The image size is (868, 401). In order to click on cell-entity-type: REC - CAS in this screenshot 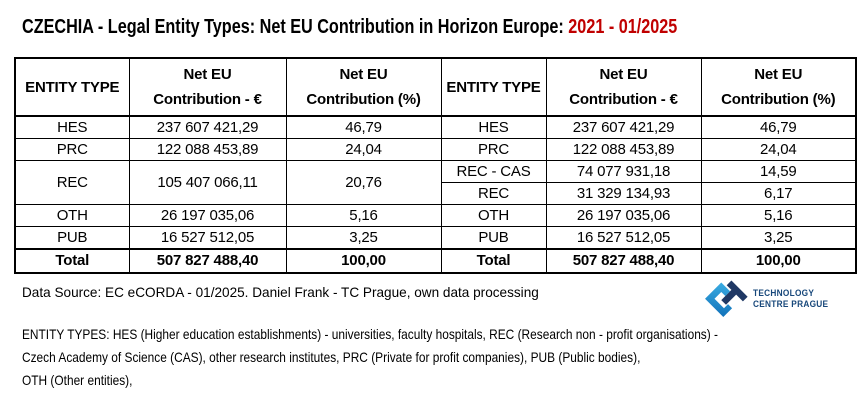, I will do `click(493, 171)`.